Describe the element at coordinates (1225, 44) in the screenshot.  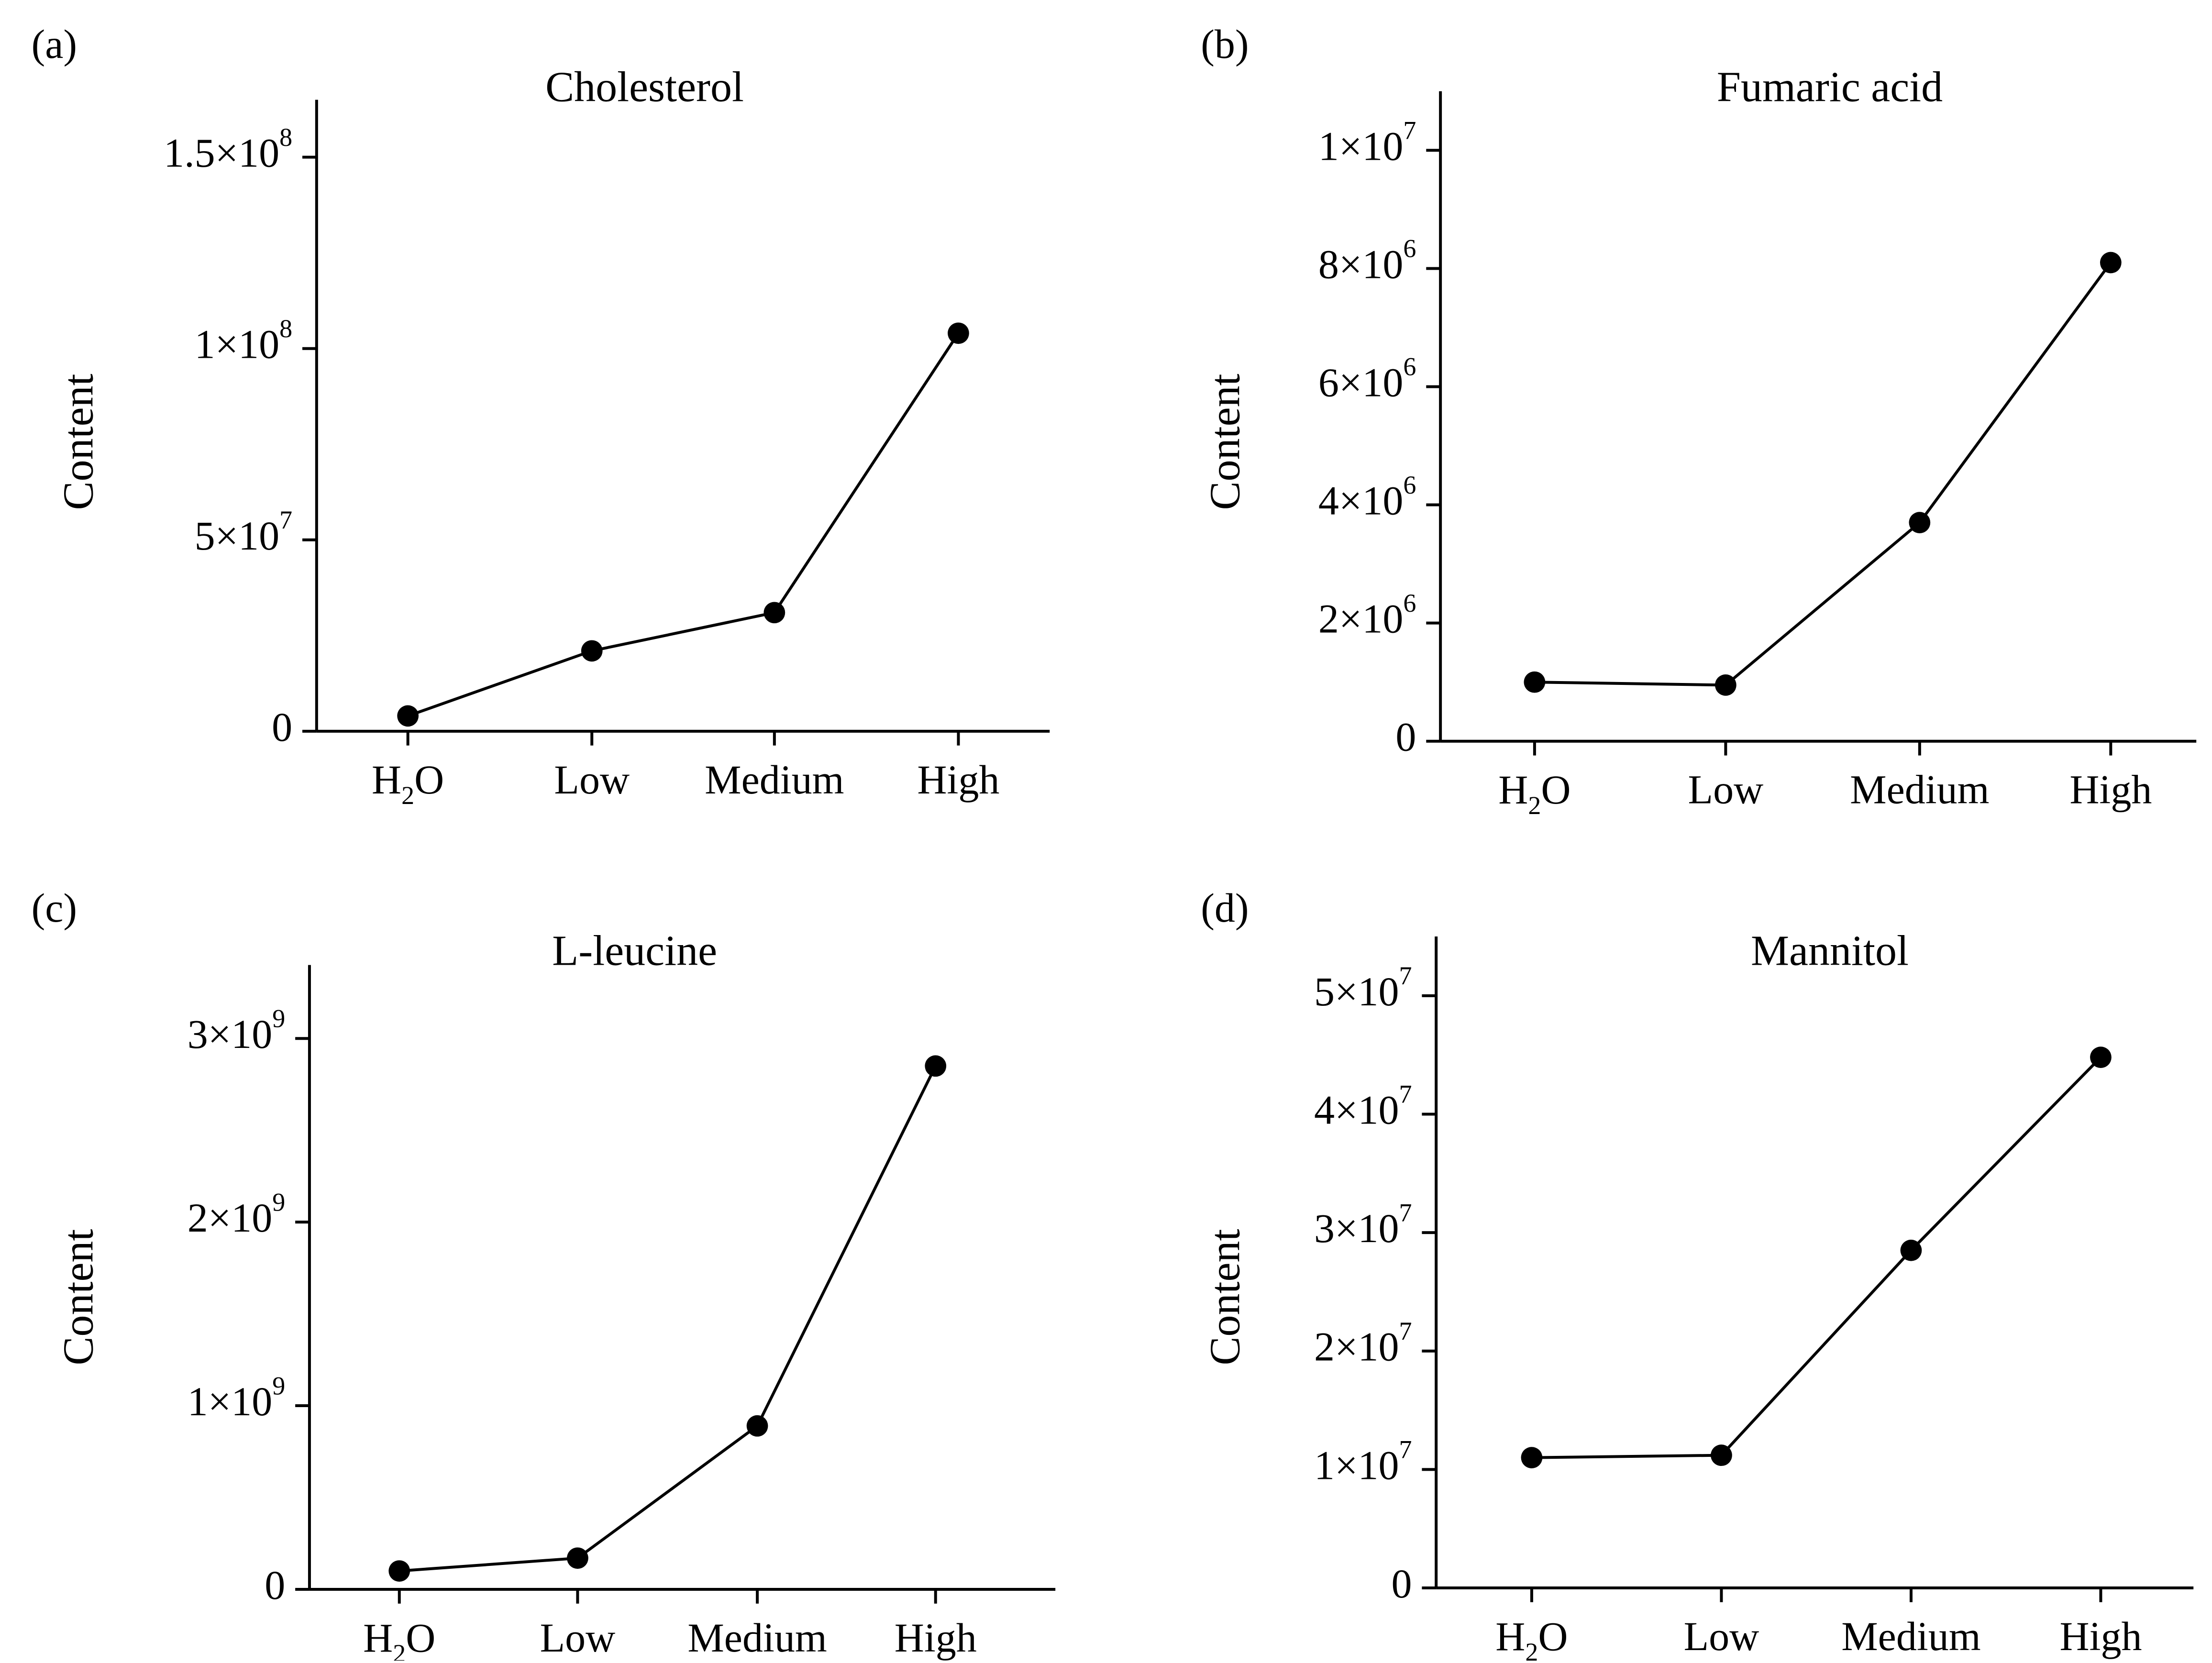
I see `panel-label: (b)` at that location.